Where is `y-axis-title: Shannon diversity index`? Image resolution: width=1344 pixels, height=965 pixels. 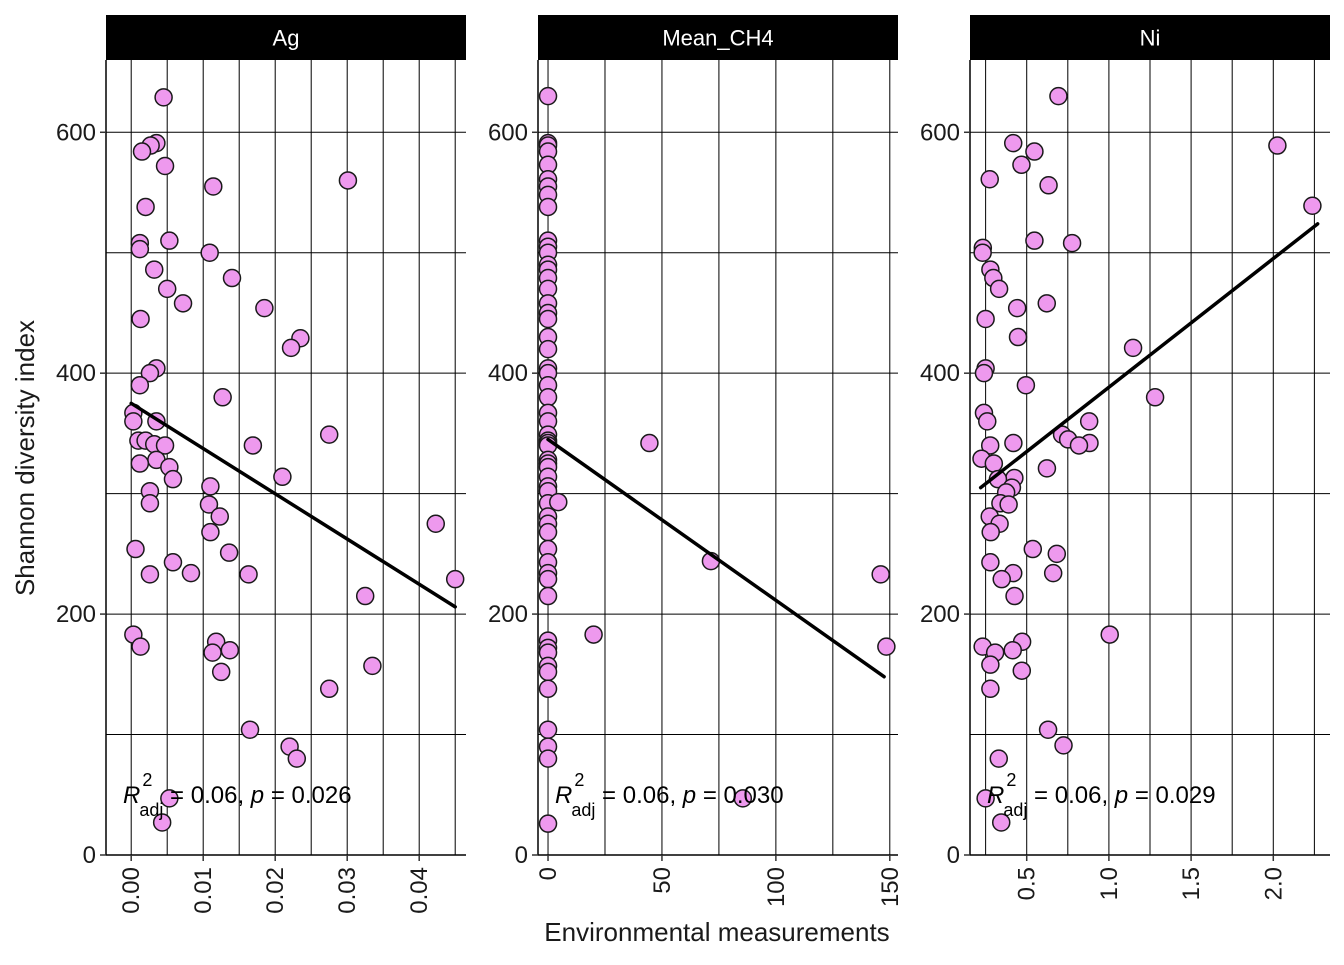
y-axis-title: Shannon diversity index is located at coordinates (25, 458).